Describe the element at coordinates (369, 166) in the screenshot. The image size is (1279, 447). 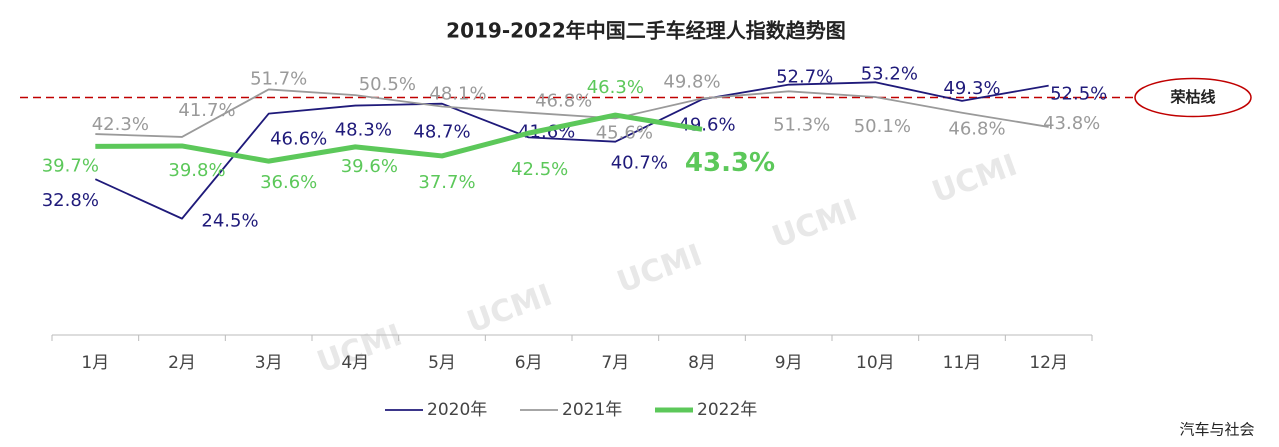
I see `data-label: 39.6%` at that location.